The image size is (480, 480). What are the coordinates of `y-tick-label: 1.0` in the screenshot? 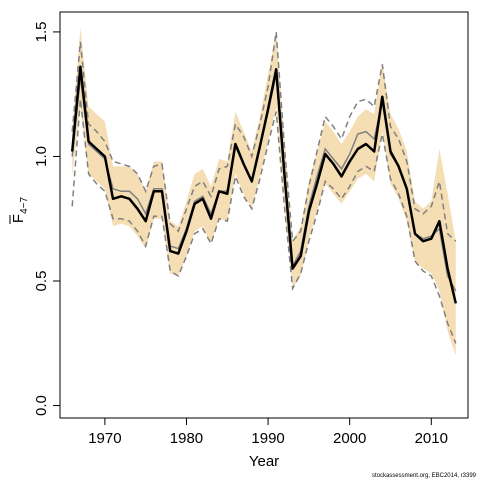 It's located at (41, 156).